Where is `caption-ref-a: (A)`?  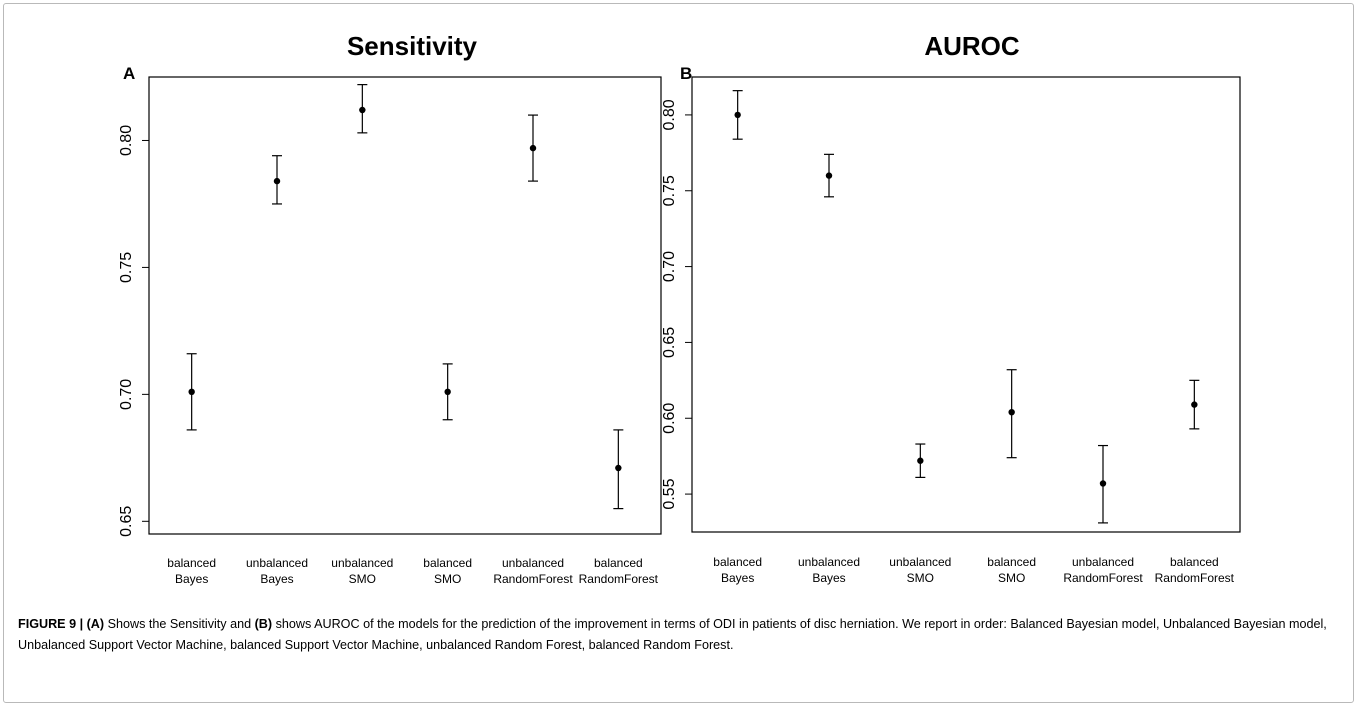
caption-ref-a: (A) is located at coordinates (95, 624).